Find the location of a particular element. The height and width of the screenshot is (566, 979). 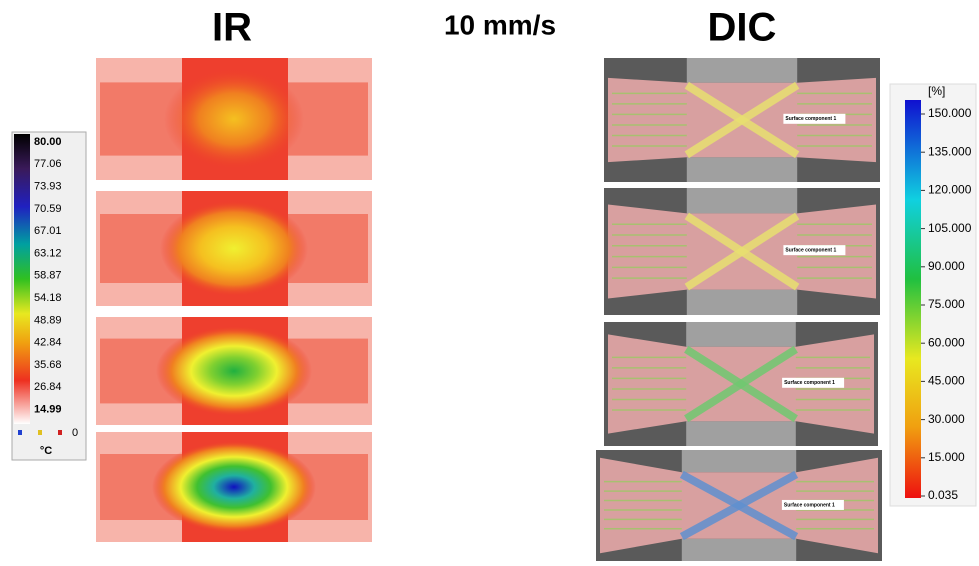

ir-scale-label: 77.06 is located at coordinates (48, 164).